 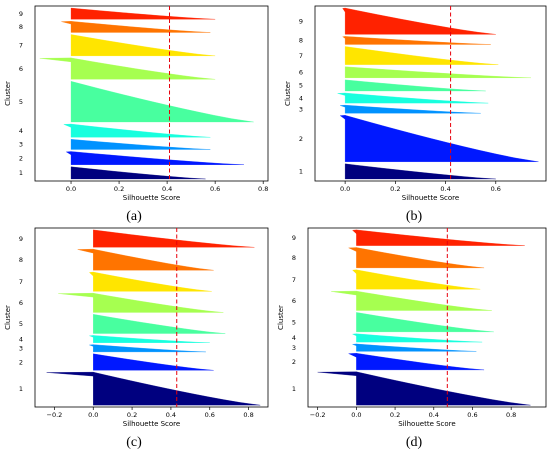 What do you see at coordinates (134, 216) in the screenshot?
I see `panel-label: (a)` at bounding box center [134, 216].